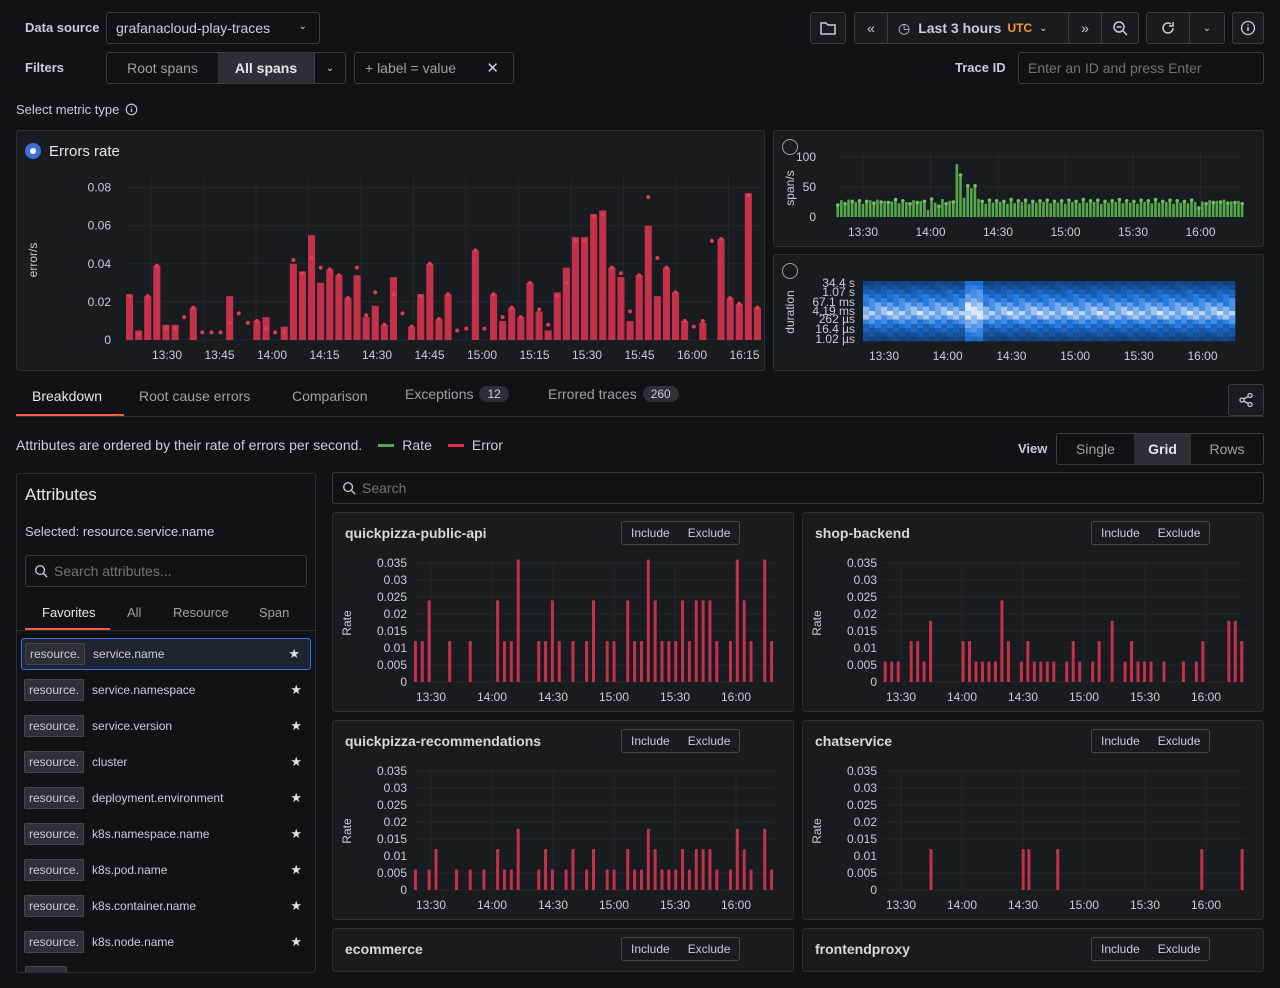 The width and height of the screenshot is (1280, 988). I want to click on zoom-out-icon, so click(1120, 28).